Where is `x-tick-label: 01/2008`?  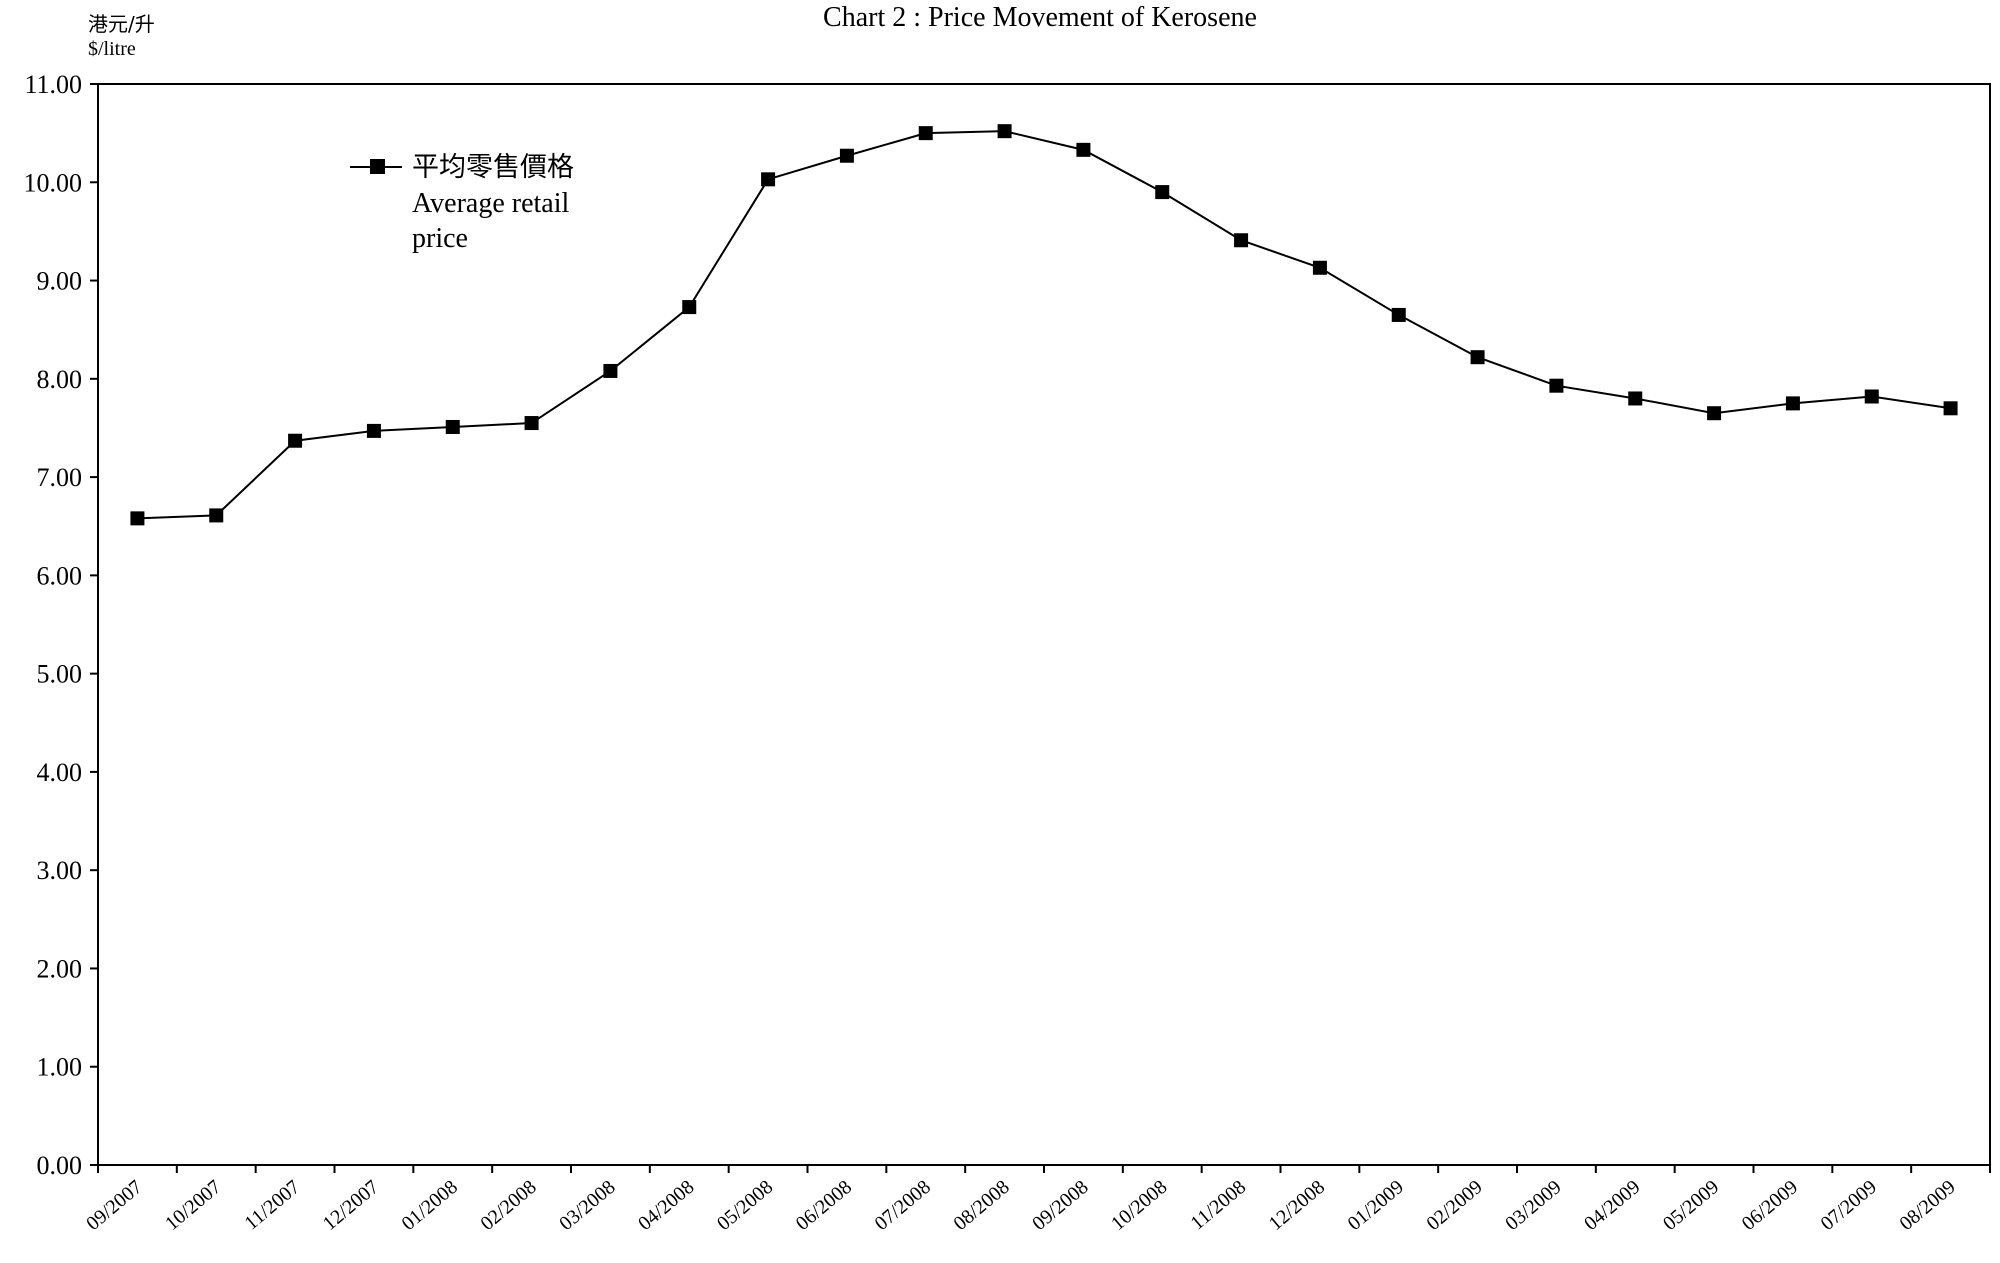 x-tick-label: 01/2008 is located at coordinates (430, 1205).